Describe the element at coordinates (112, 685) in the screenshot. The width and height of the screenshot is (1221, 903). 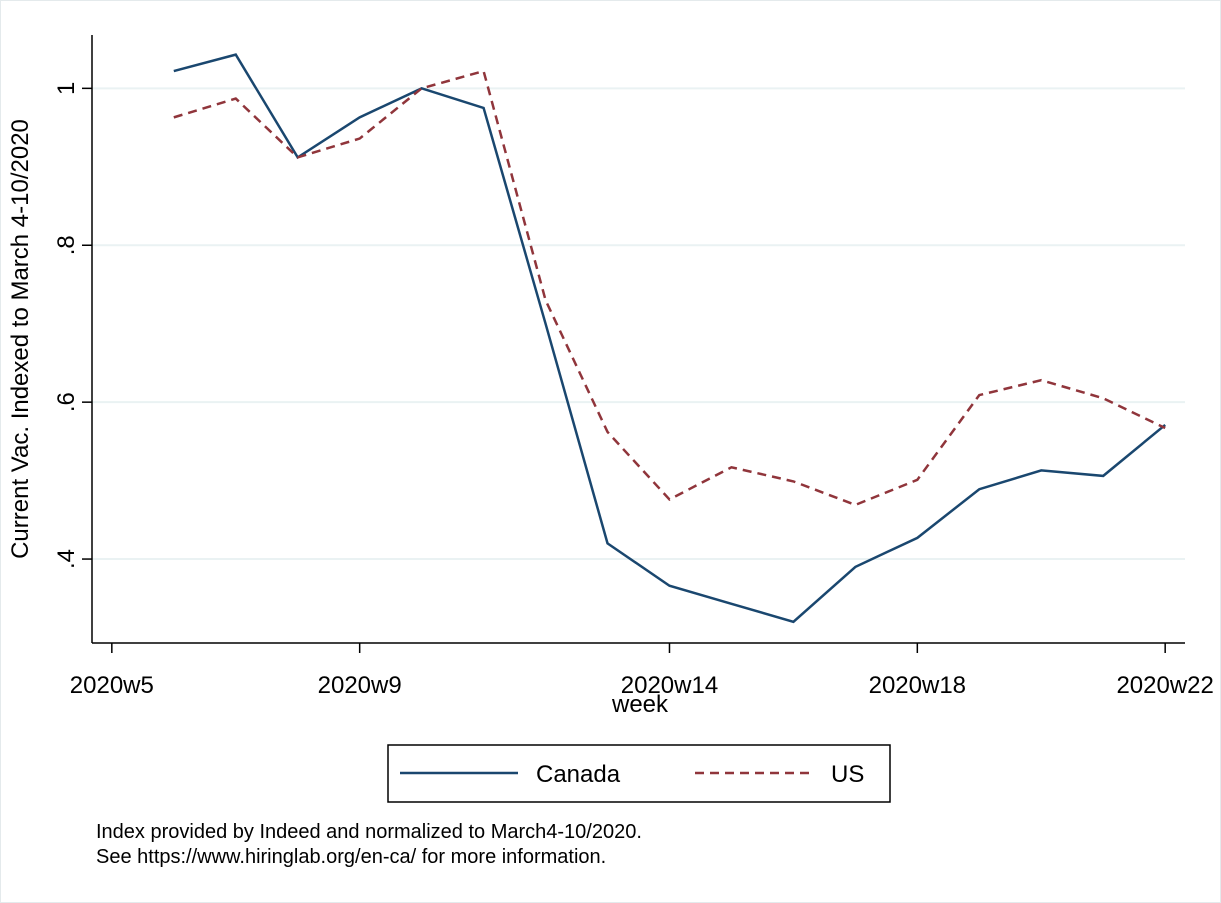
I see `x-tick-label: 2020w5` at that location.